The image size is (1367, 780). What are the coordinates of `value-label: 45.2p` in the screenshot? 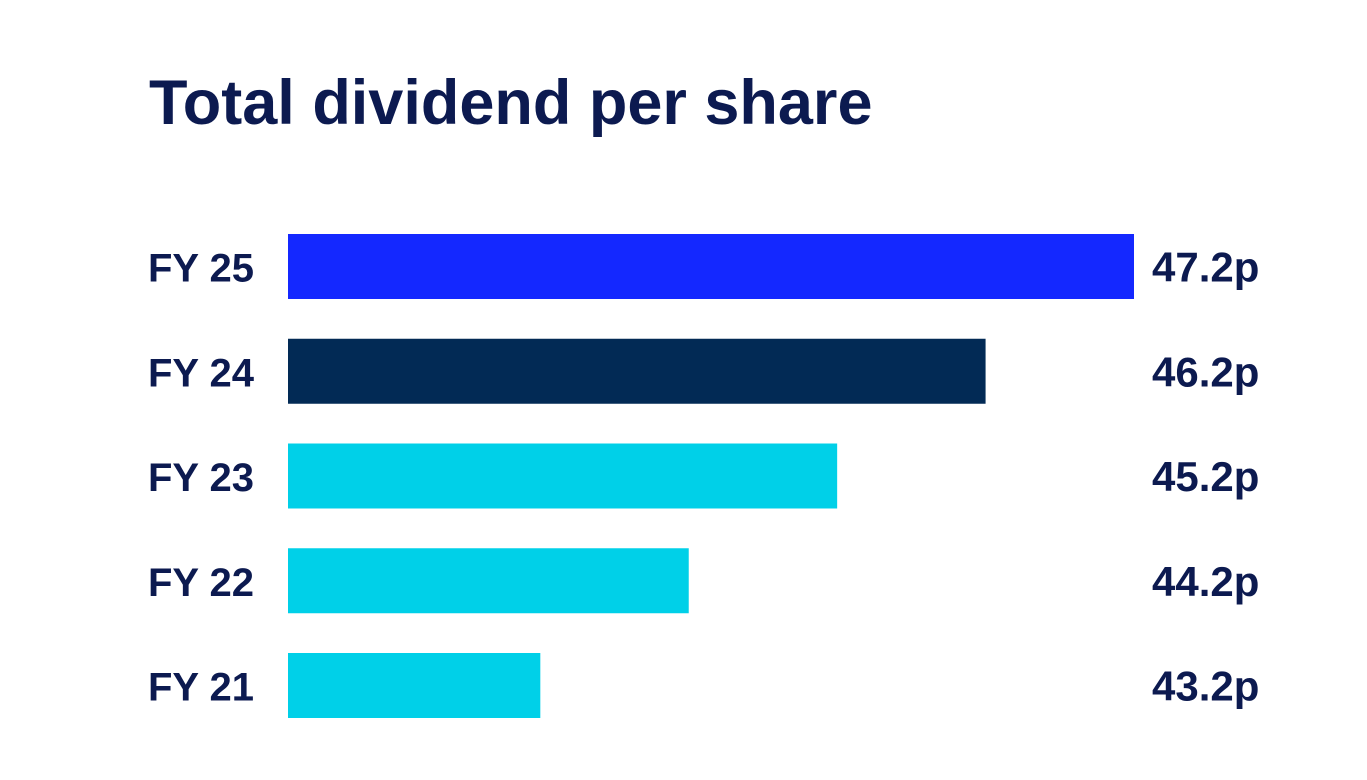 It's located at (1205, 476).